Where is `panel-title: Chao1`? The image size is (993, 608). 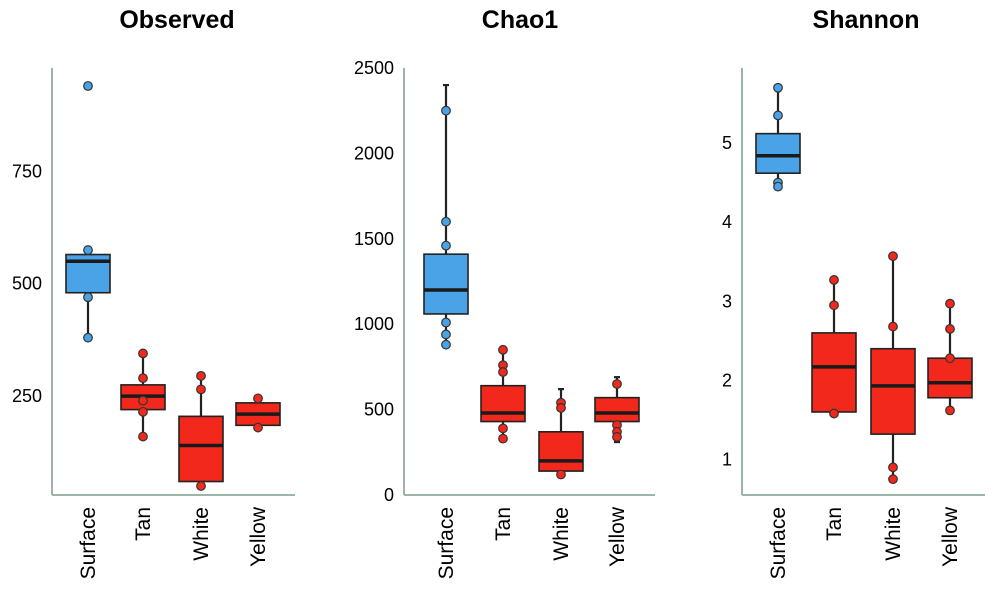
panel-title: Chao1 is located at coordinates (520, 20).